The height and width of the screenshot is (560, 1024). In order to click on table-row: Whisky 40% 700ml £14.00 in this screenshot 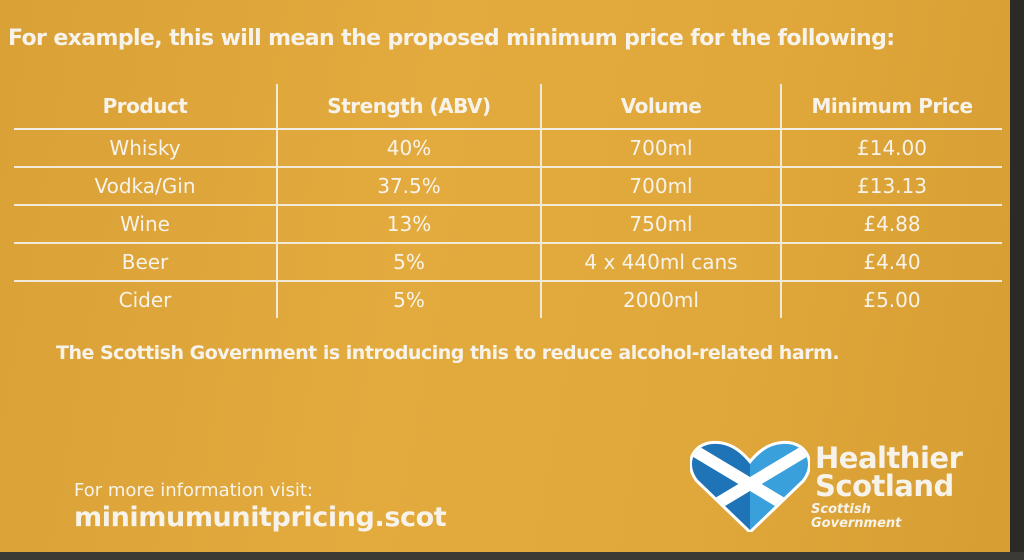, I will do `click(508, 148)`.